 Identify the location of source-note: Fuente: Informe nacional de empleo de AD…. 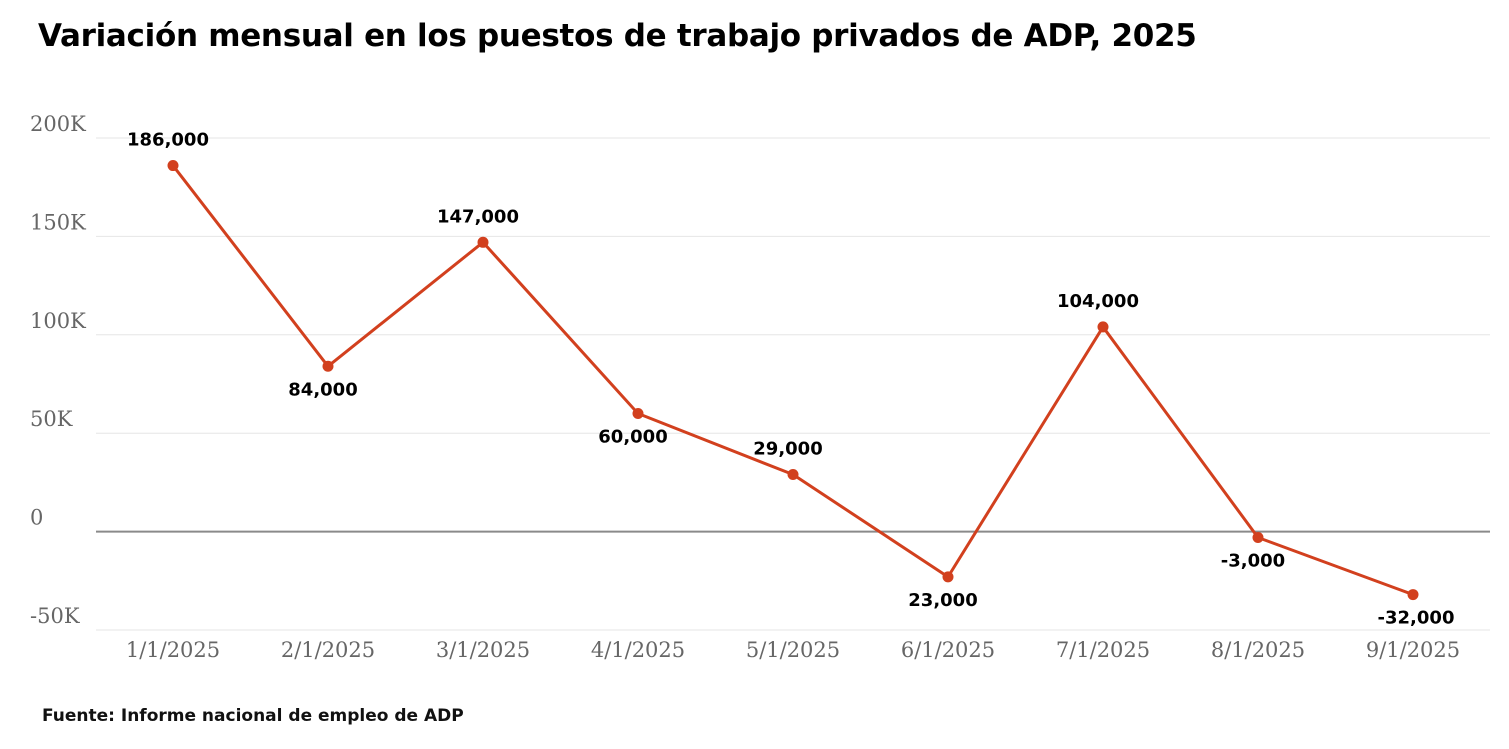
(253, 716).